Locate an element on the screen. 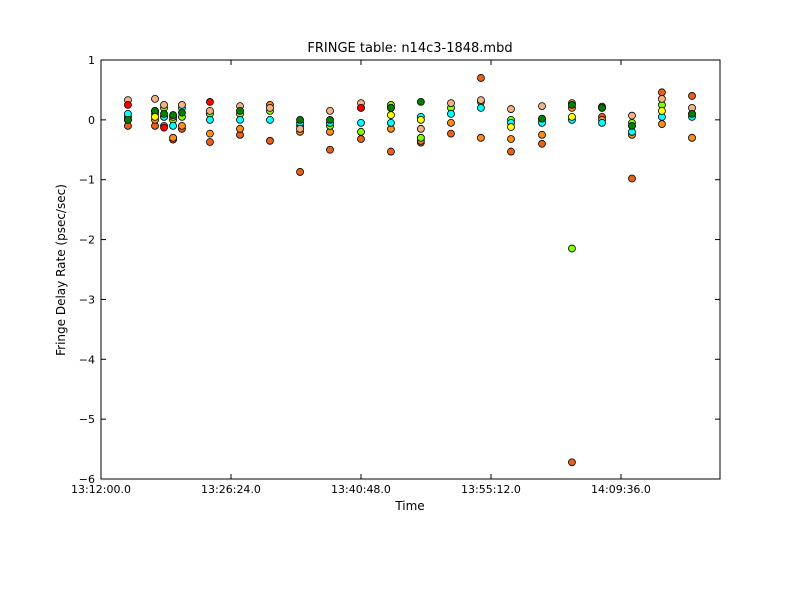 The image size is (800, 604). x-tick-label: 13:26:24.0 is located at coordinates (231, 489).